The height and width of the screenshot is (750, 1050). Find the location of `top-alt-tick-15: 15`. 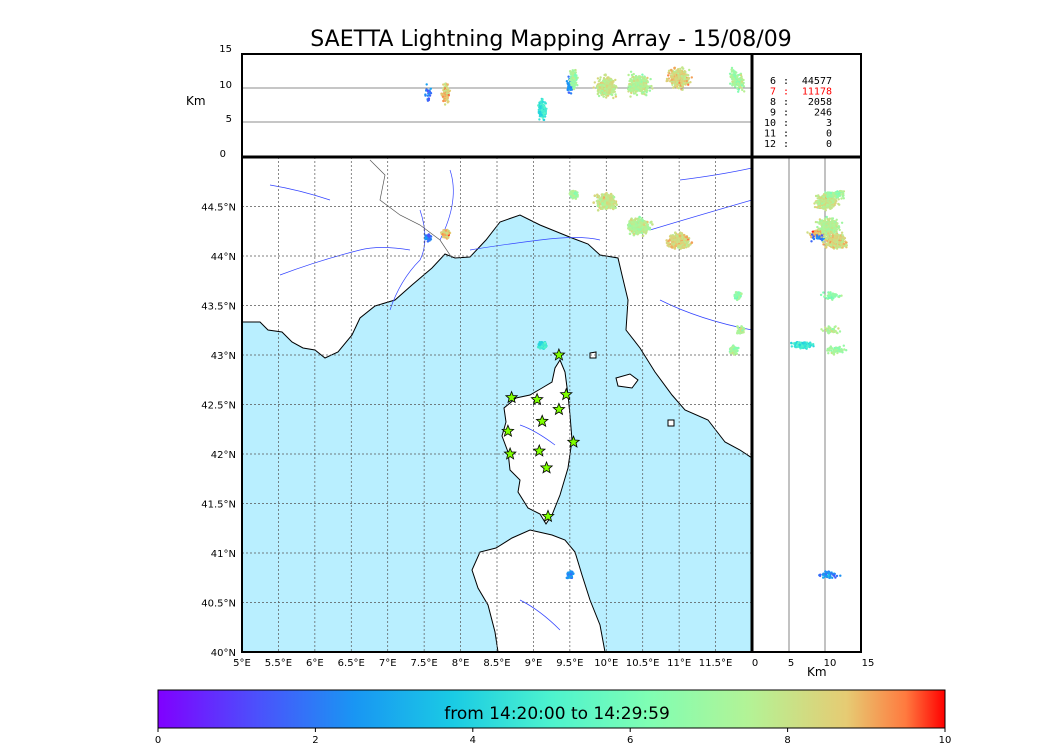

top-alt-tick-15: 15 is located at coordinates (225, 49).